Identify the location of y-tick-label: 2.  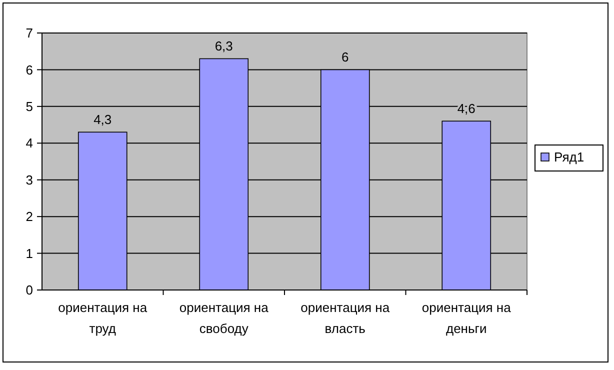
(29, 216).